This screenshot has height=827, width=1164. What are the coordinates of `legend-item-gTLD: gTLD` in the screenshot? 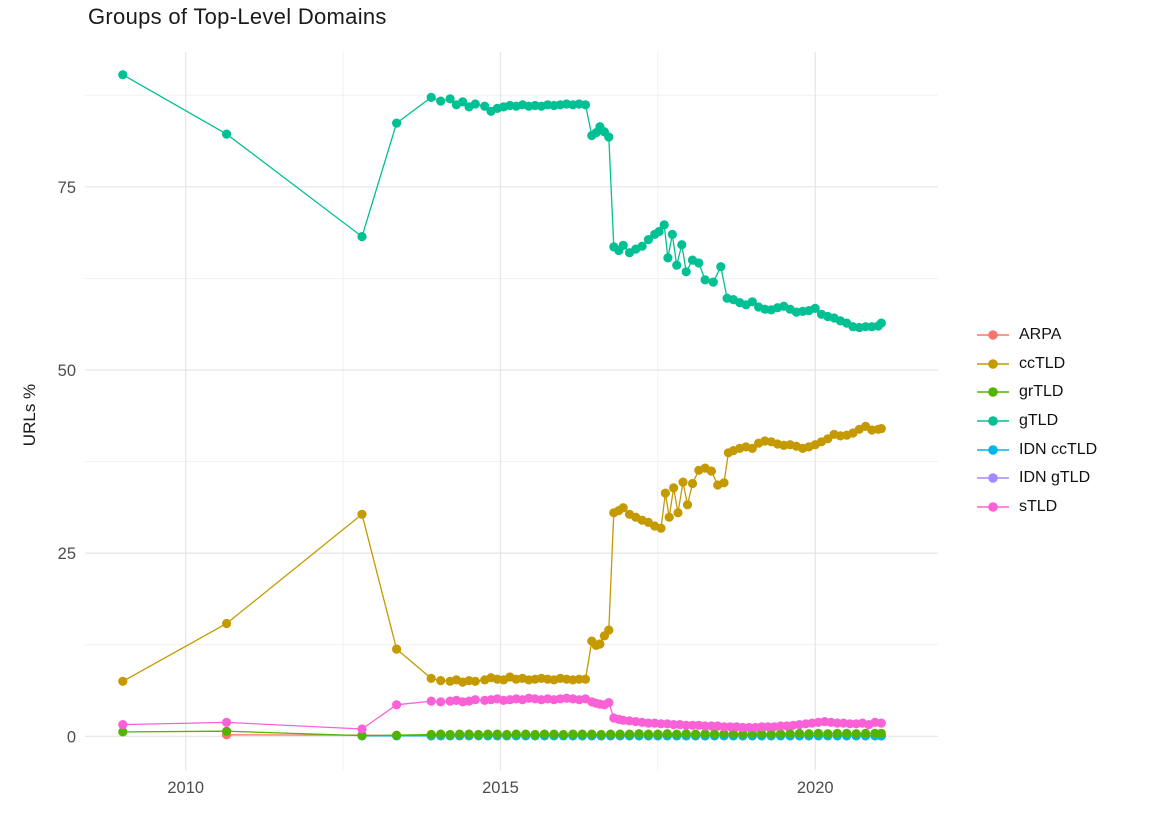 It's located at (1036, 421).